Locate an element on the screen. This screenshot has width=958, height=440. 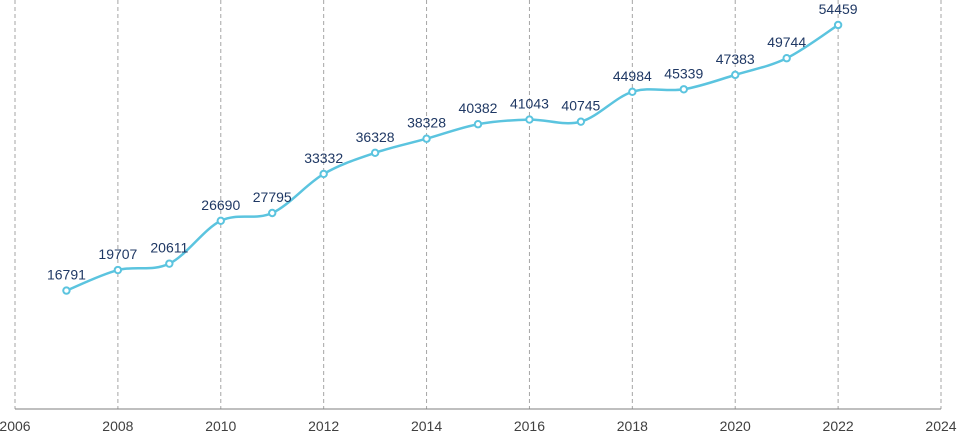
x-tick-label: 2016 is located at coordinates (529, 426).